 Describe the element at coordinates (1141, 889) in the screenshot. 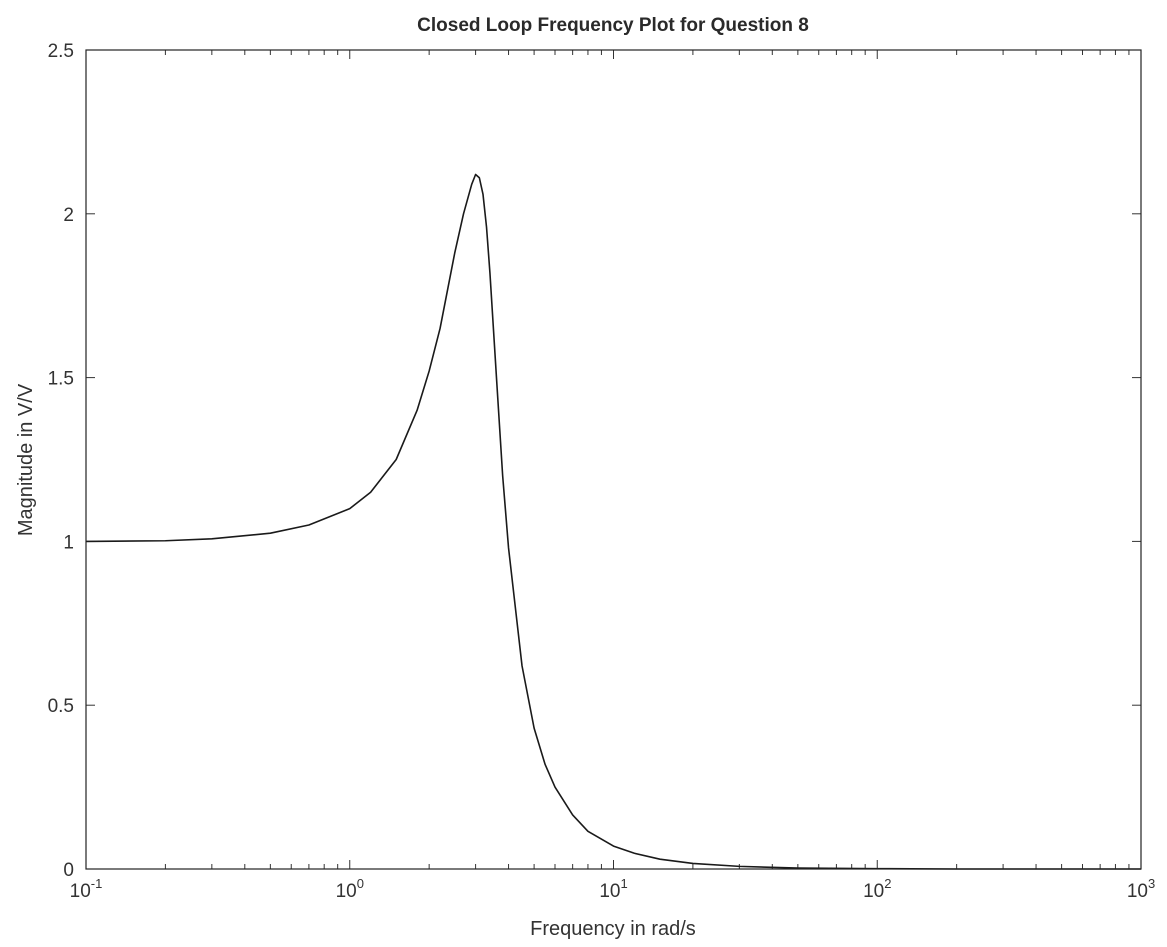

I see `x-tick-label: 10³` at that location.